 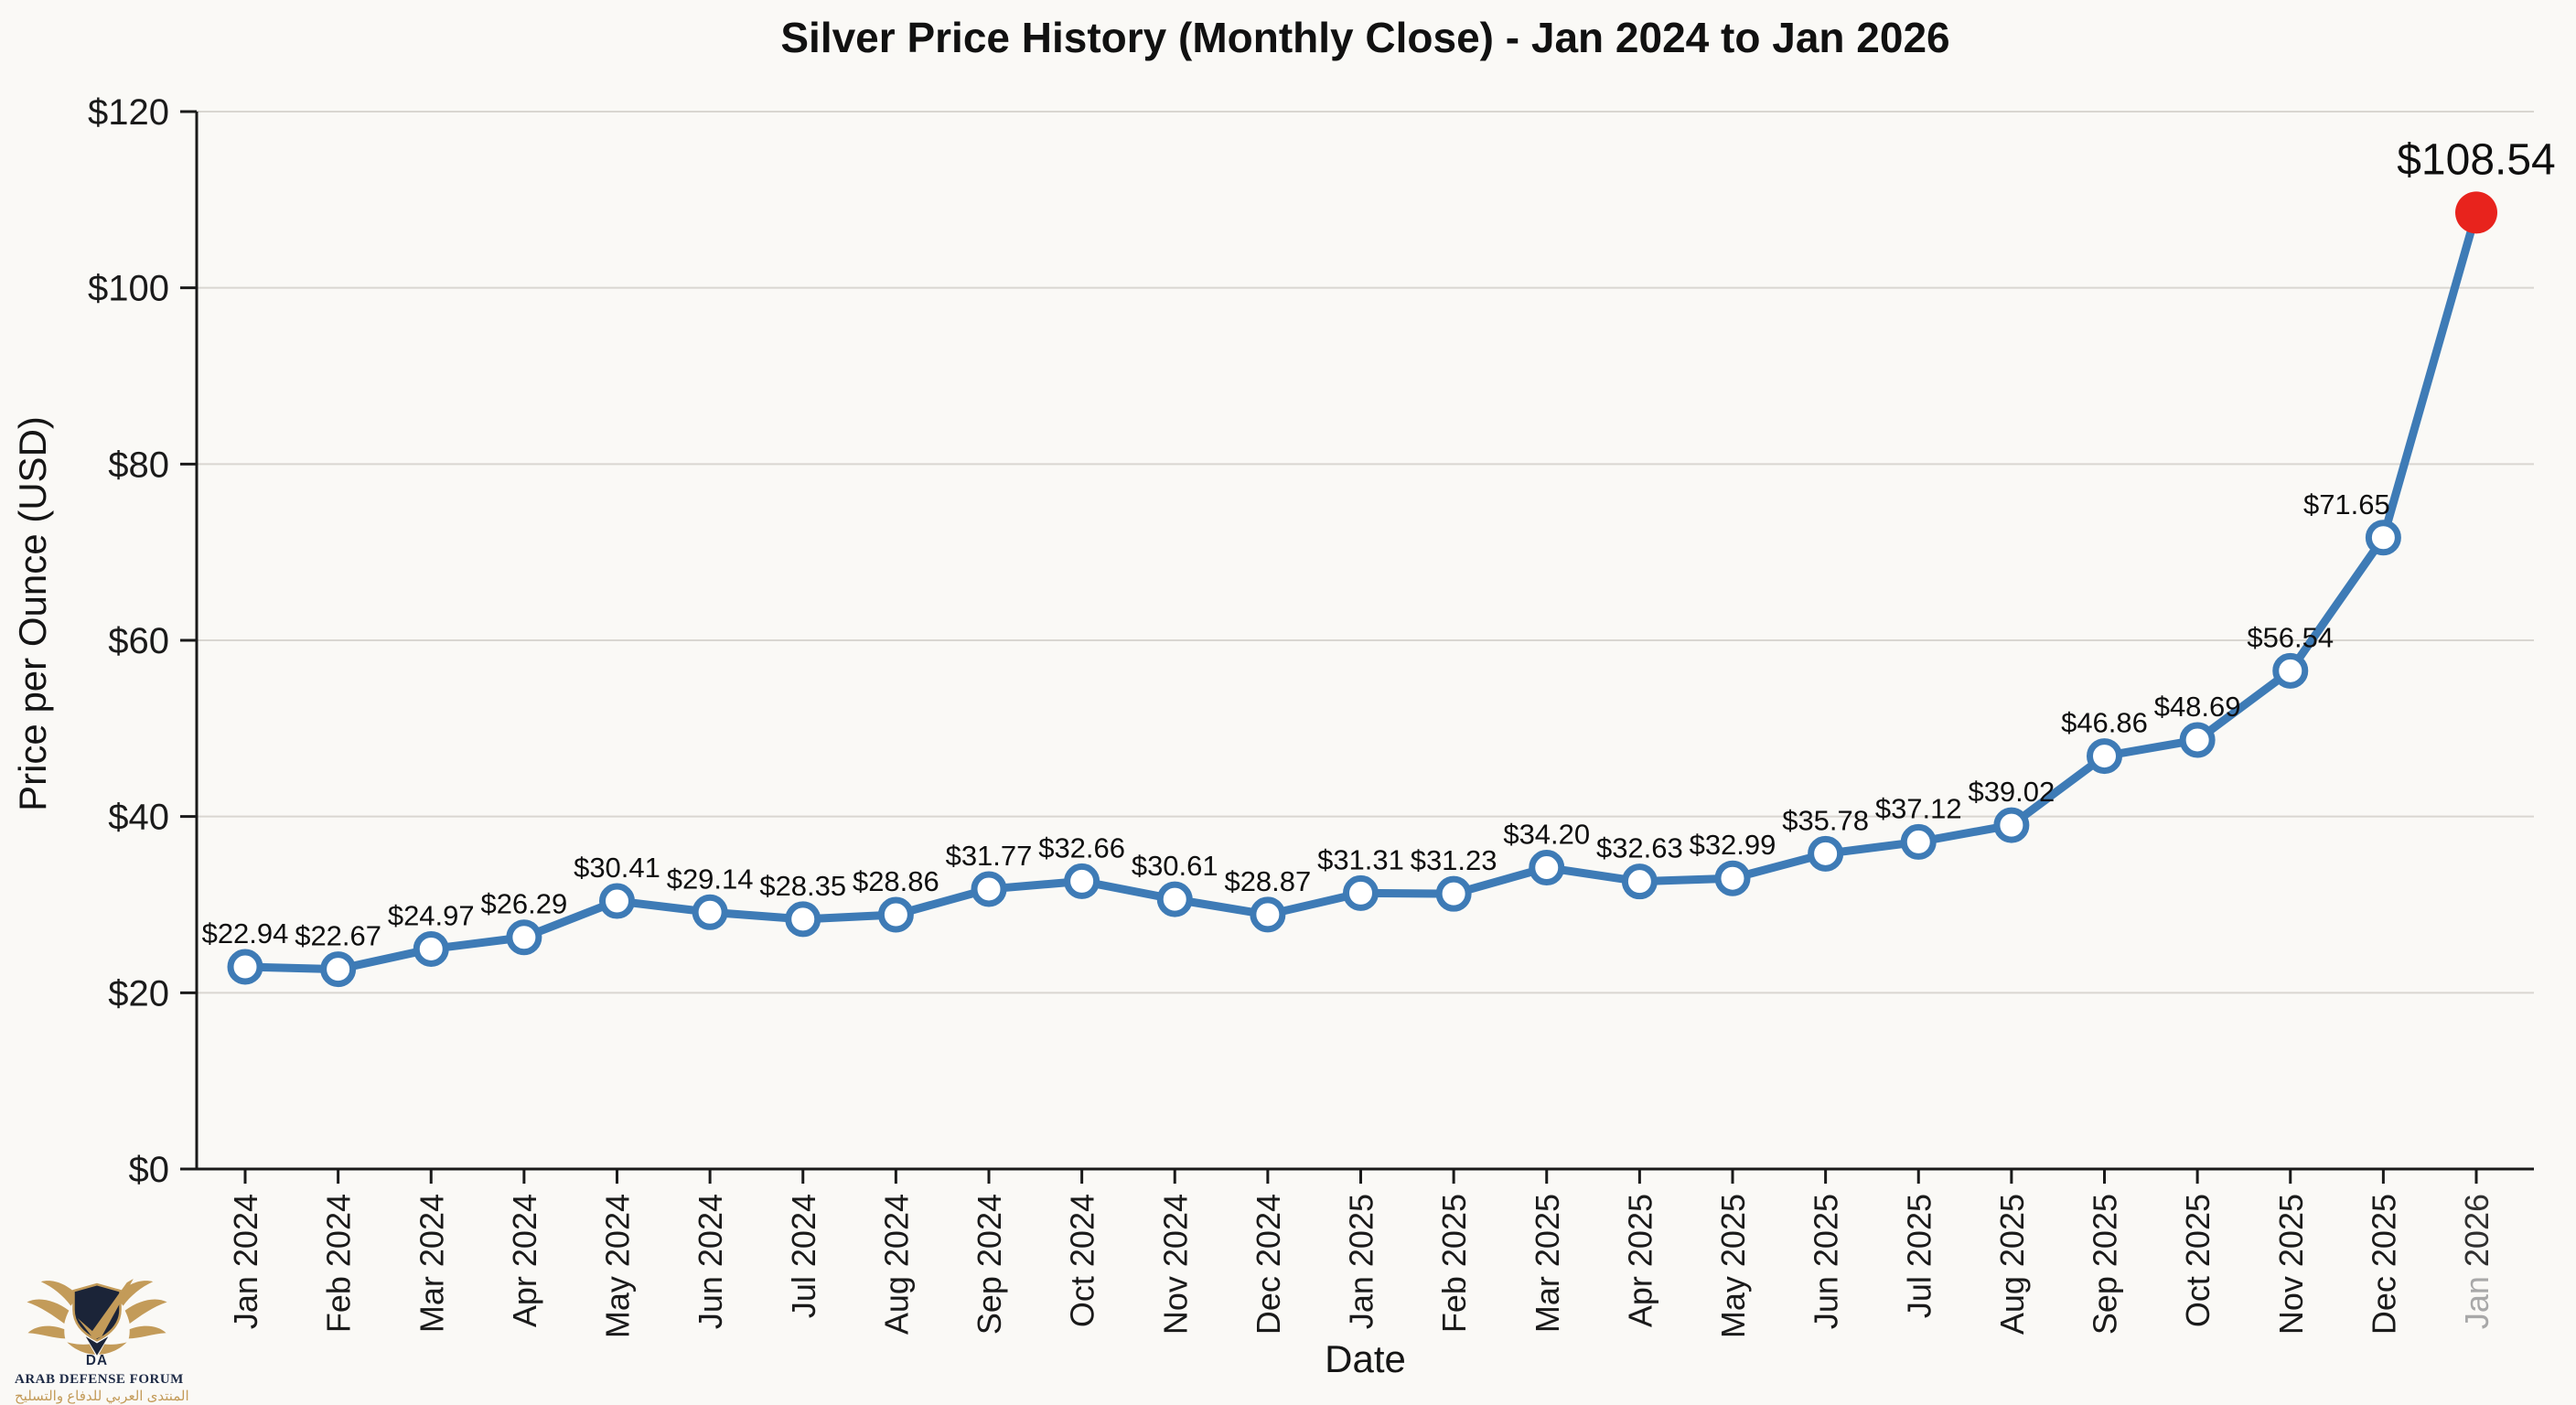 What do you see at coordinates (1083, 1260) in the screenshot?
I see `x-tick-label: Oct 2024` at bounding box center [1083, 1260].